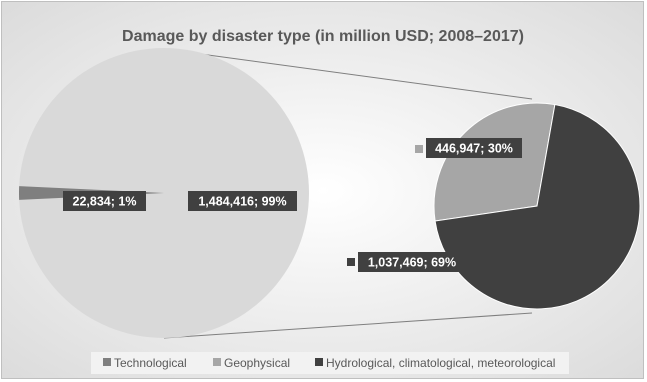 This screenshot has height=382, width=647. I want to click on data-label-hydrological: 1,037,469; 69%, so click(406, 262).